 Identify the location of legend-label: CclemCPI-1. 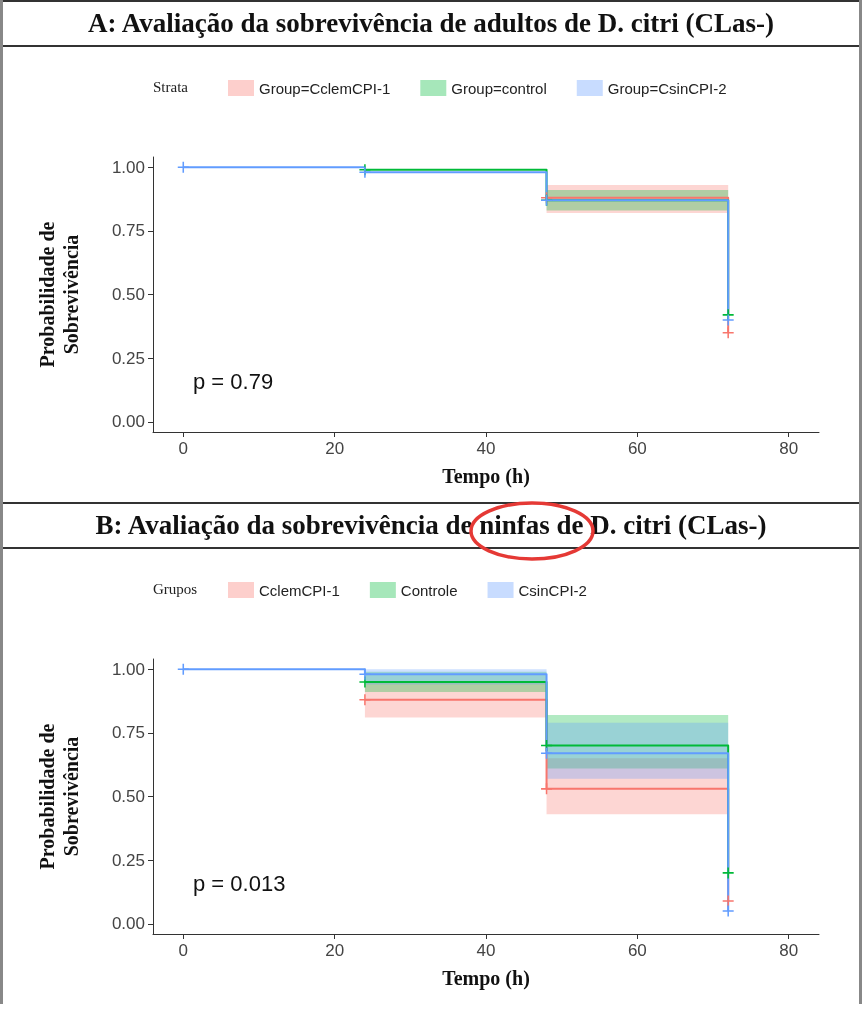
(299, 590).